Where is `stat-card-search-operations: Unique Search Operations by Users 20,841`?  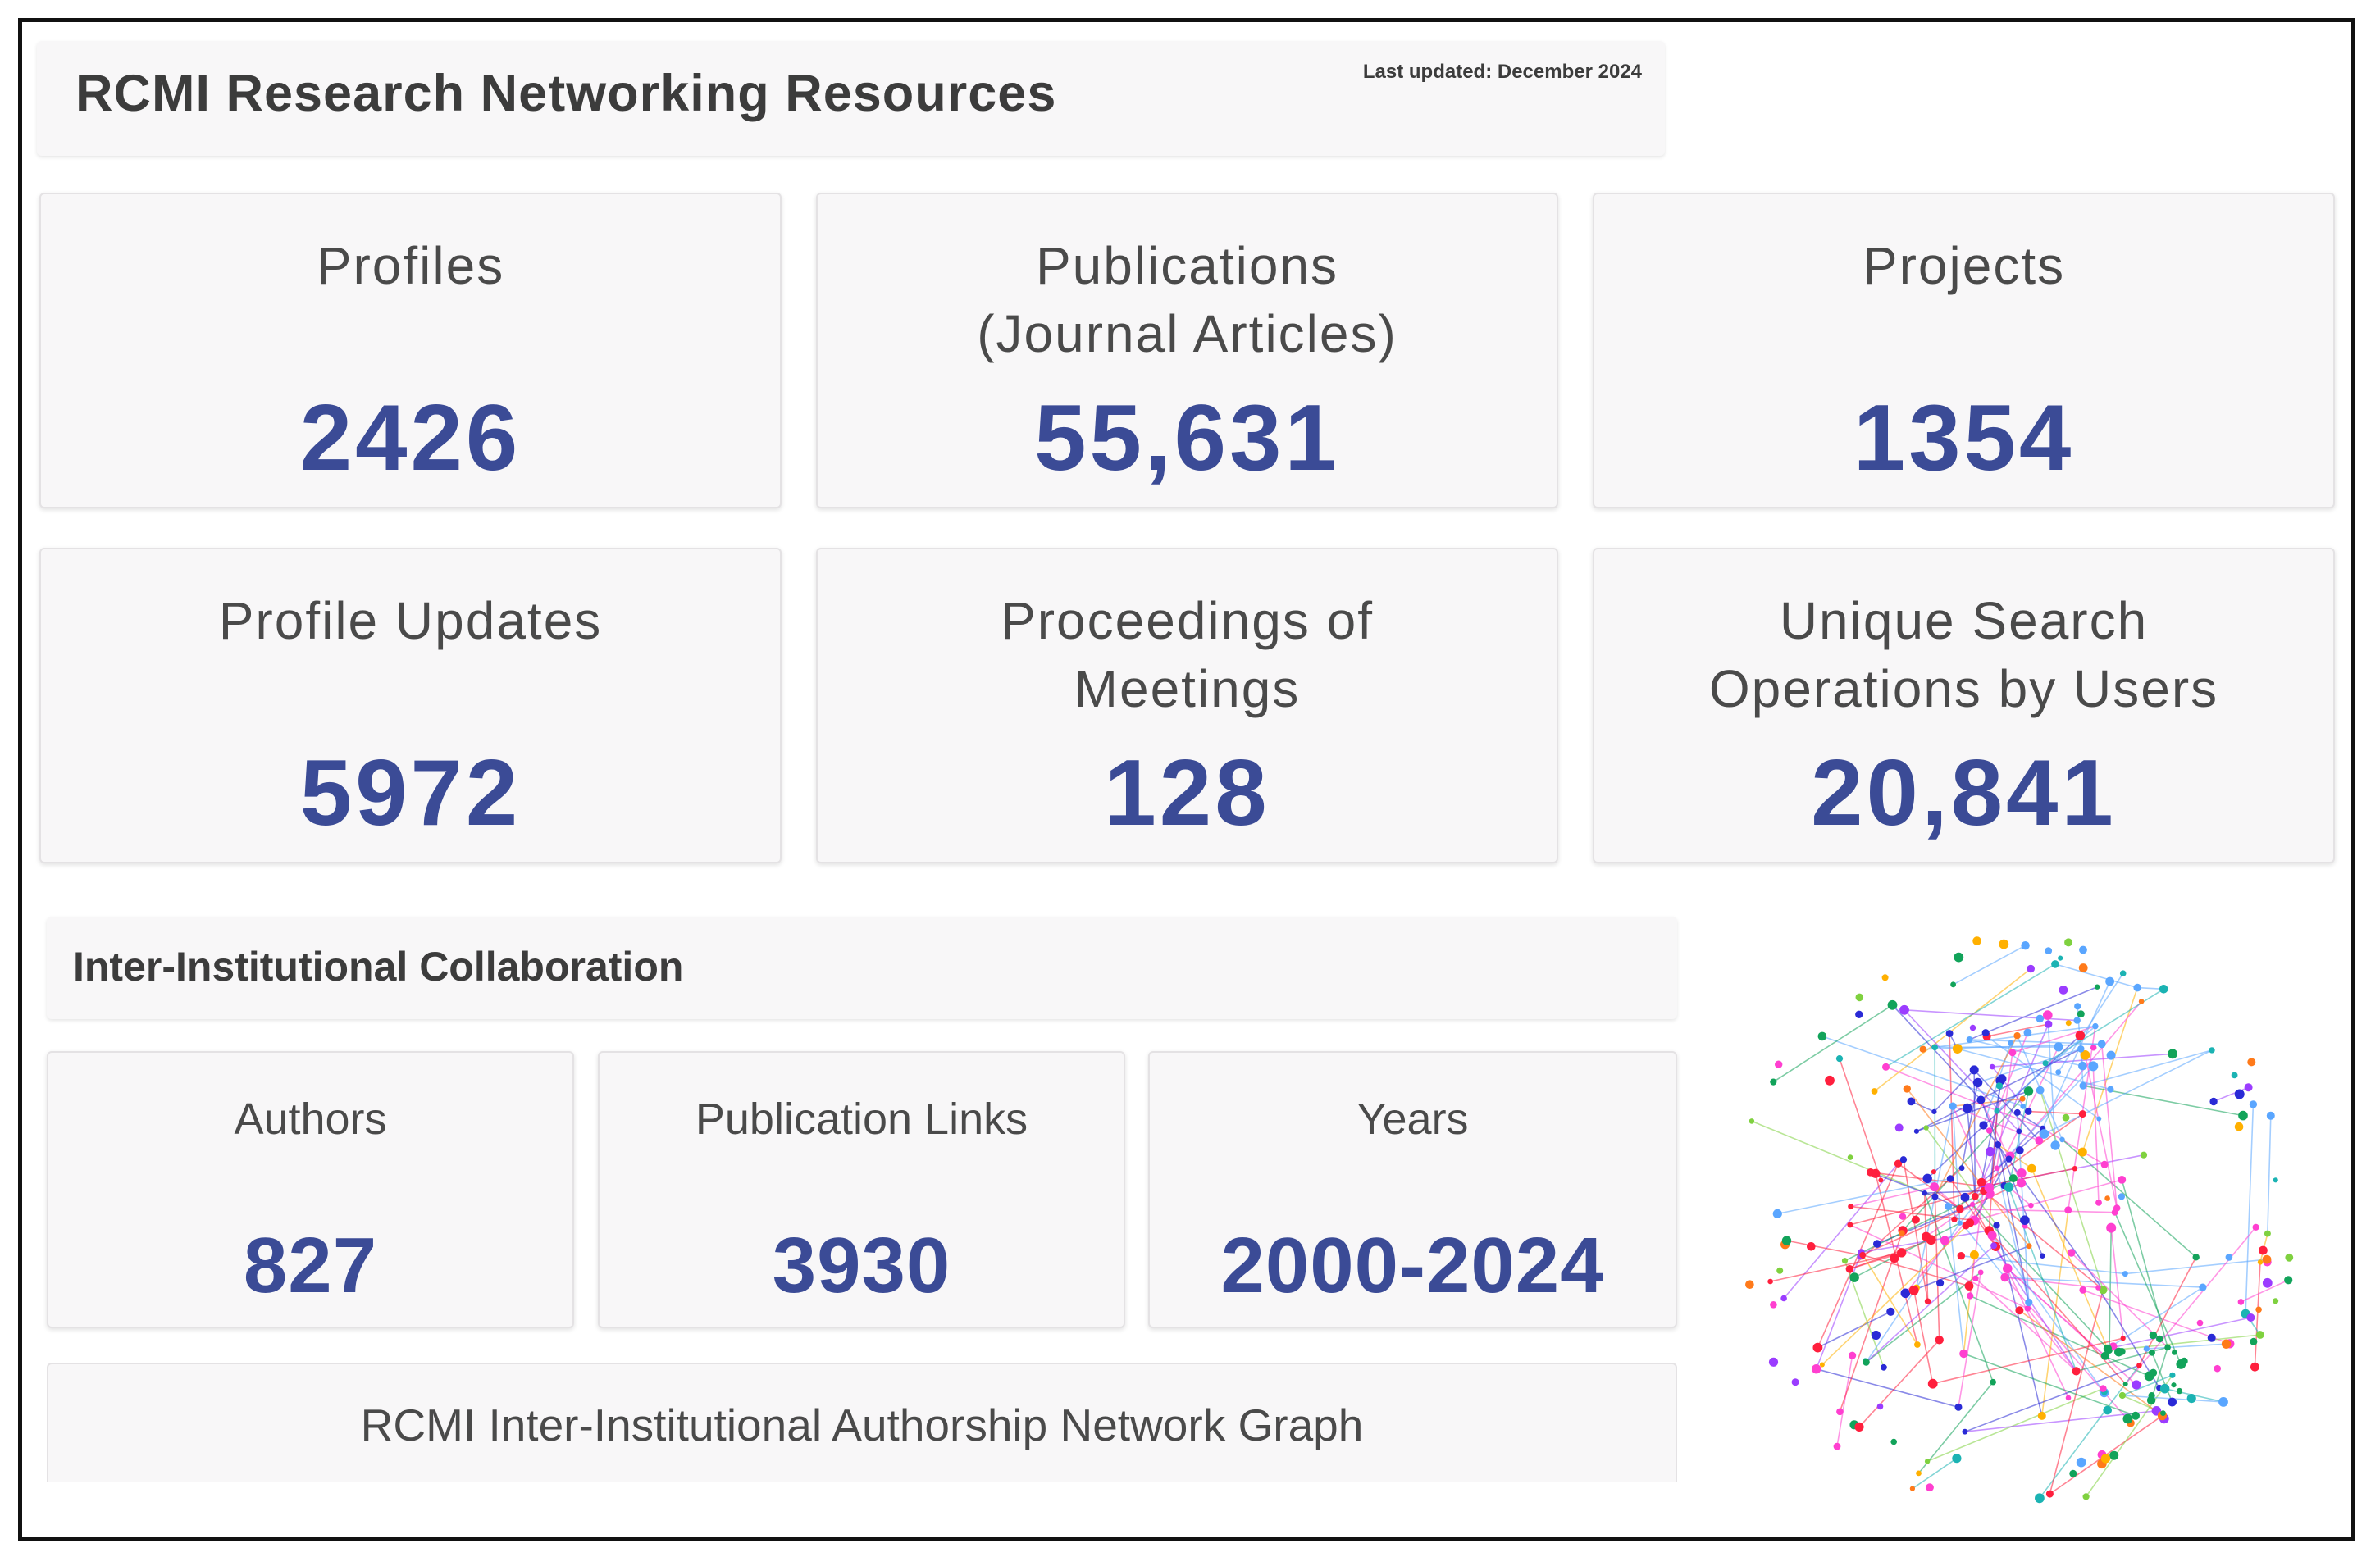
stat-card-search-operations: Unique Search Operations by Users 20,841 is located at coordinates (1964, 705).